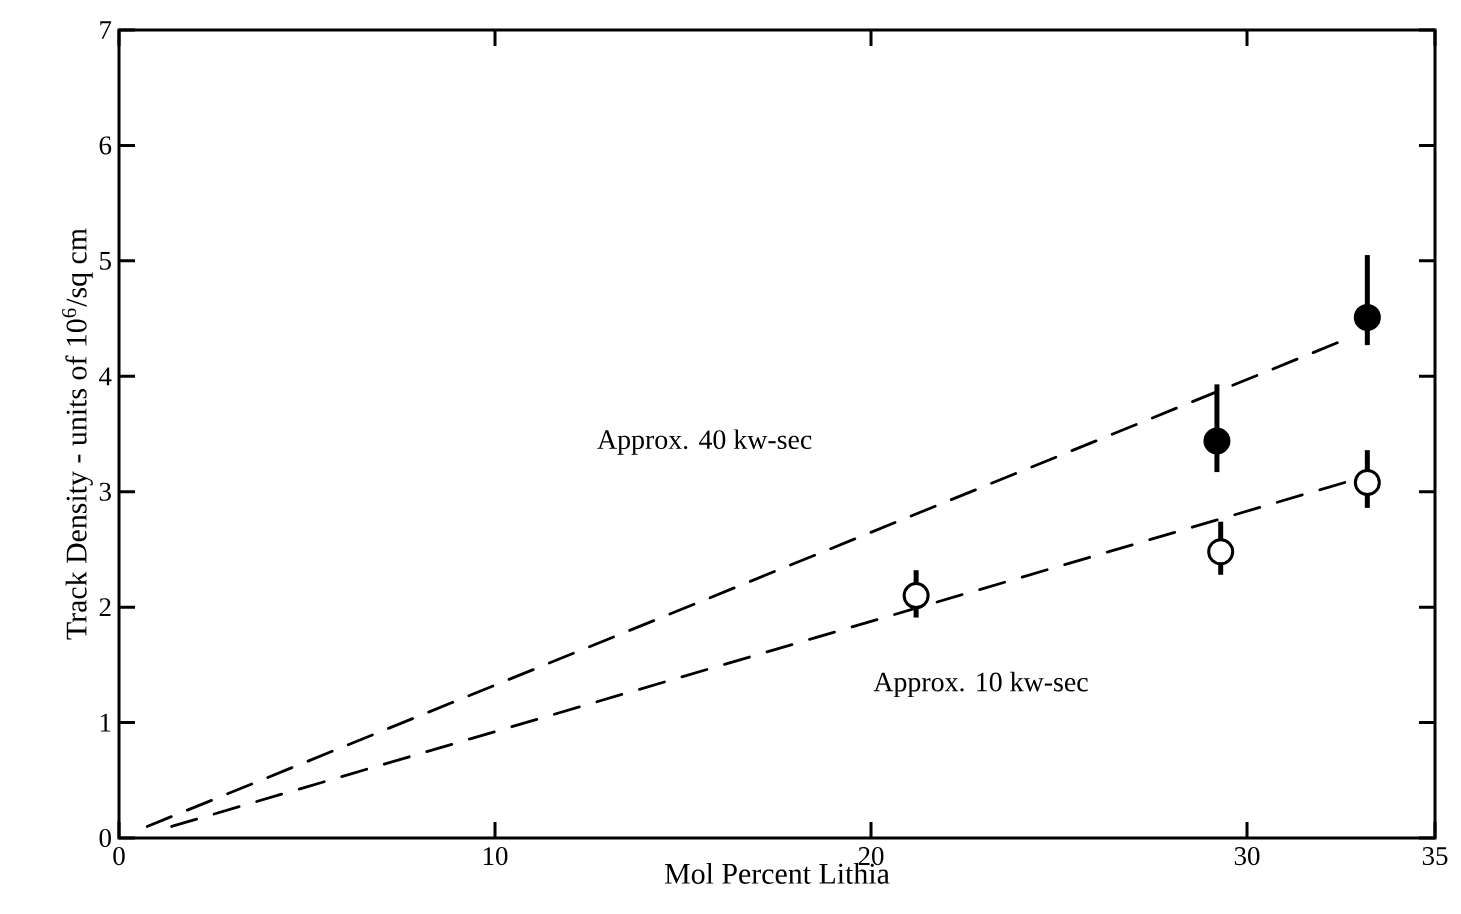  I want to click on x-tick-label: 35, so click(1435, 856).